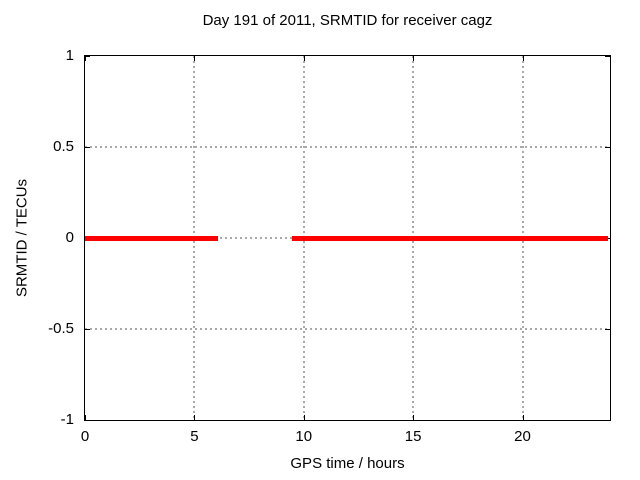 The image size is (640, 480). I want to click on y-tick-label: 0.5, so click(63, 146).